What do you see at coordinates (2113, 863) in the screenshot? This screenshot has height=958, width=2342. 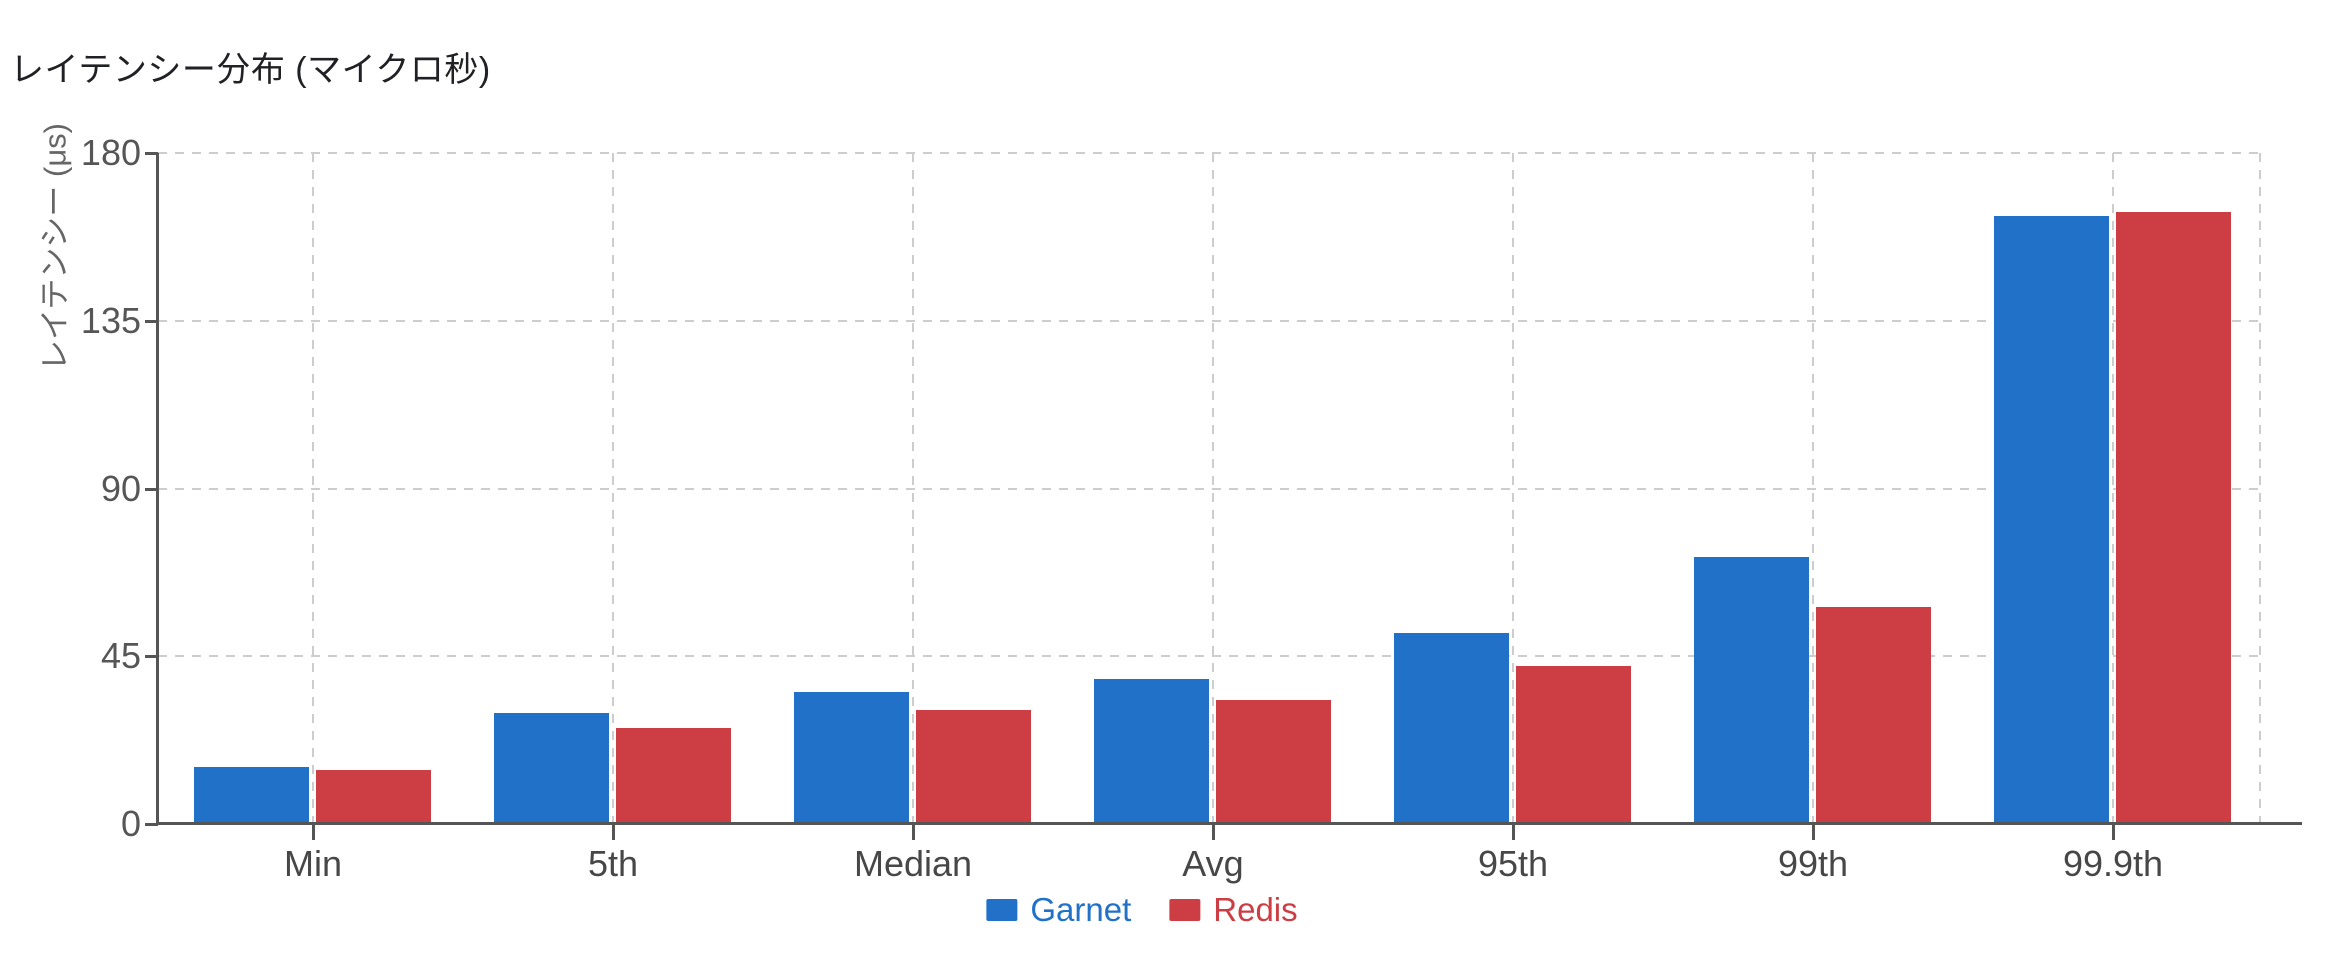 I see `x-category-label: 99.9th` at bounding box center [2113, 863].